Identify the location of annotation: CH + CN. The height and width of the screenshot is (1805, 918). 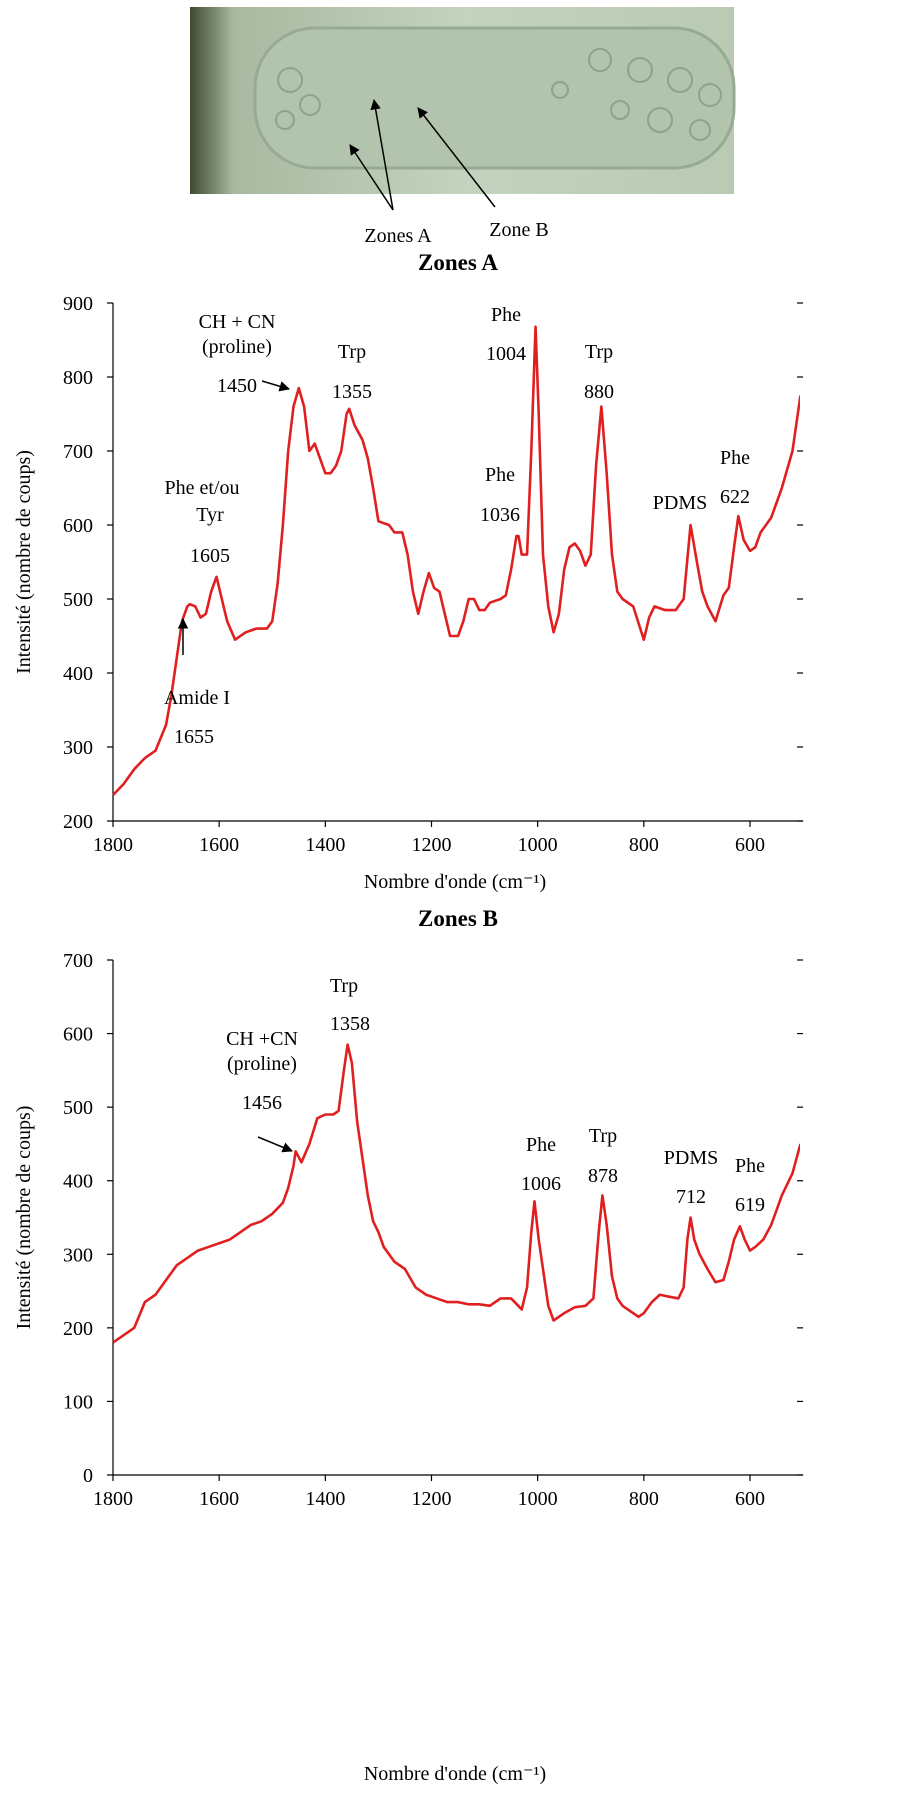
(237, 322).